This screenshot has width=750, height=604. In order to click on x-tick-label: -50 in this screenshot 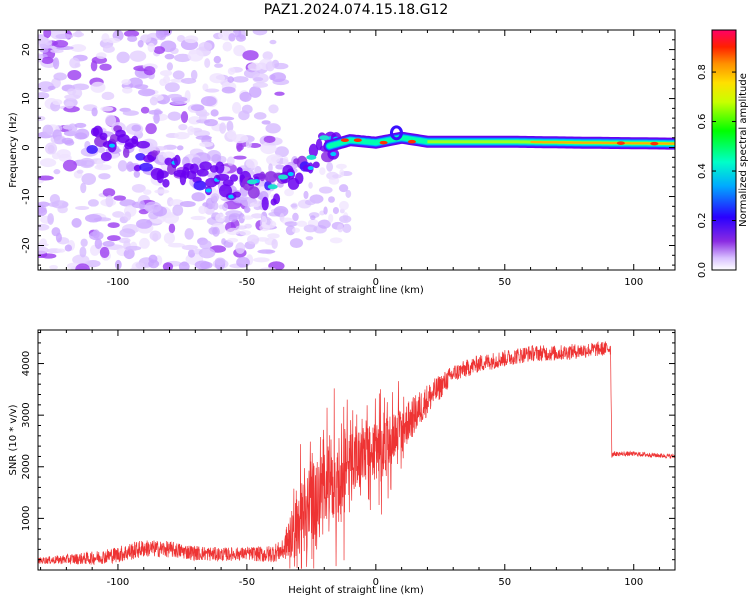, I will do `click(247, 582)`.